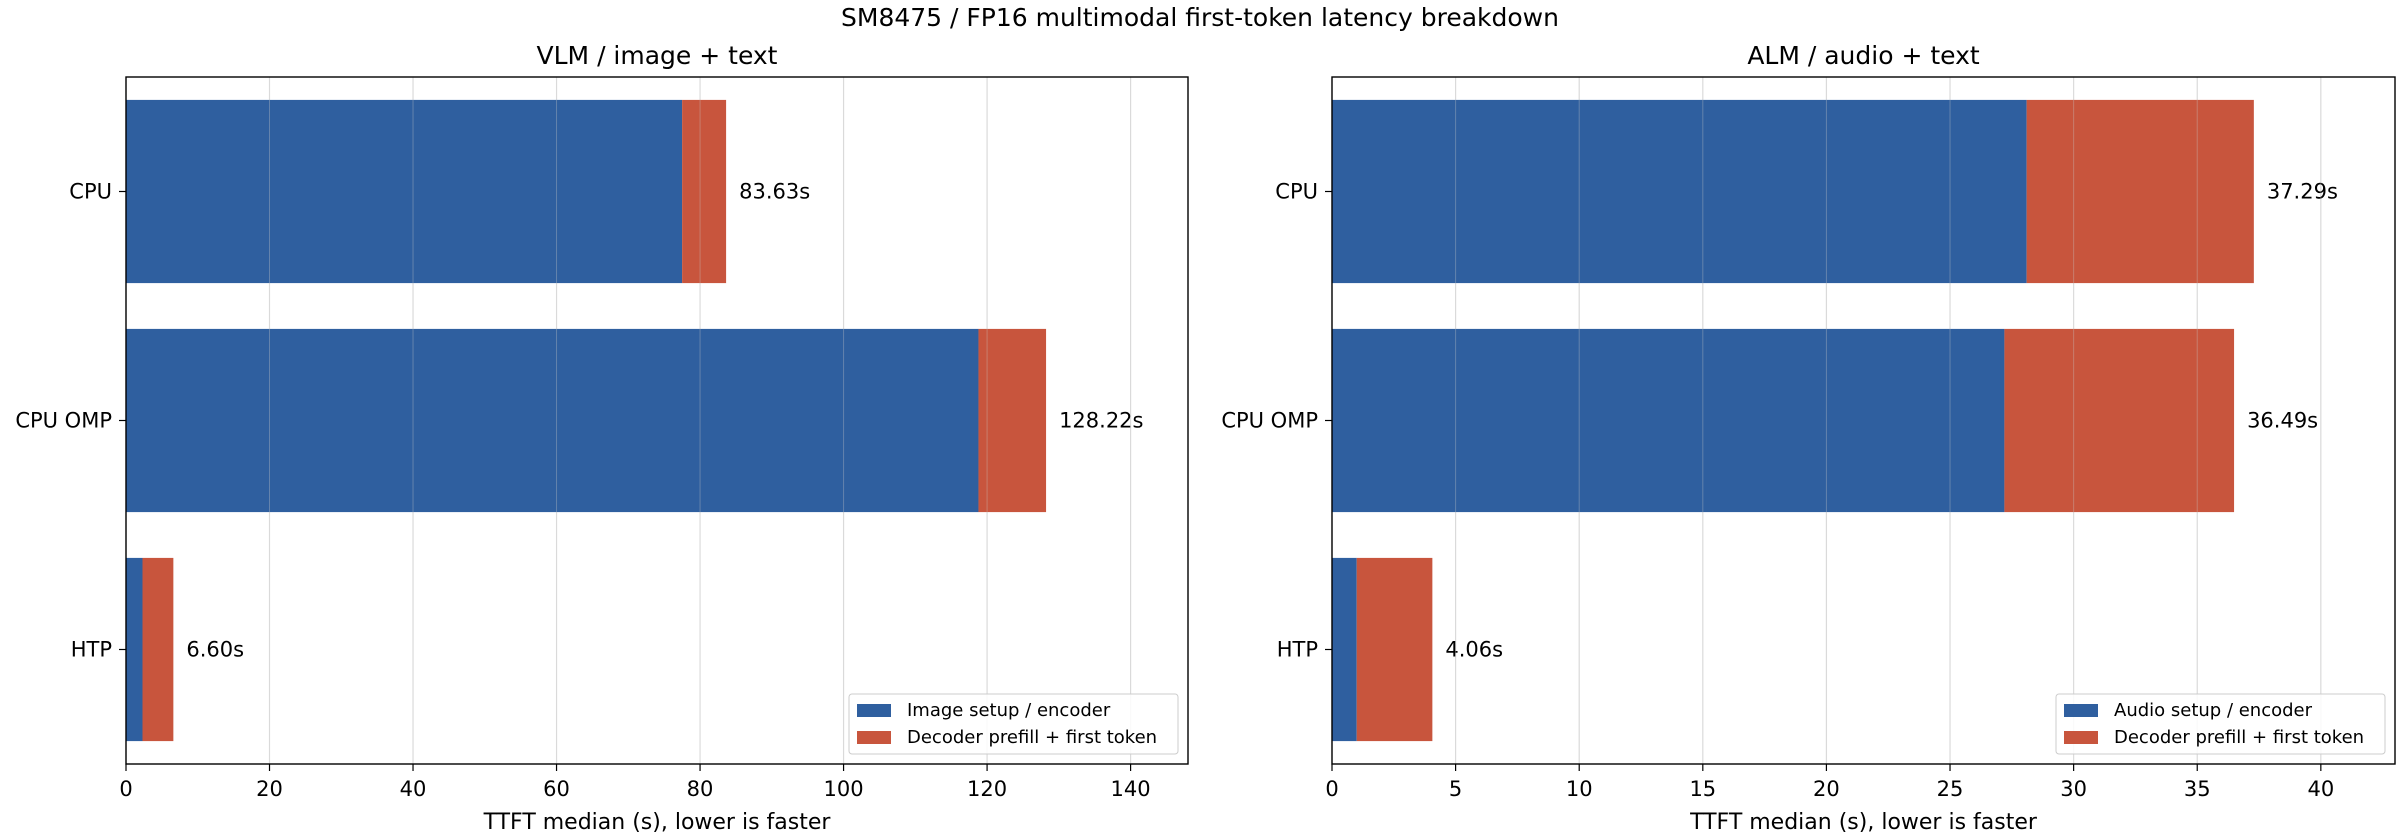  What do you see at coordinates (657, 55) in the screenshot?
I see `chart-title: VLM / image + text` at bounding box center [657, 55].